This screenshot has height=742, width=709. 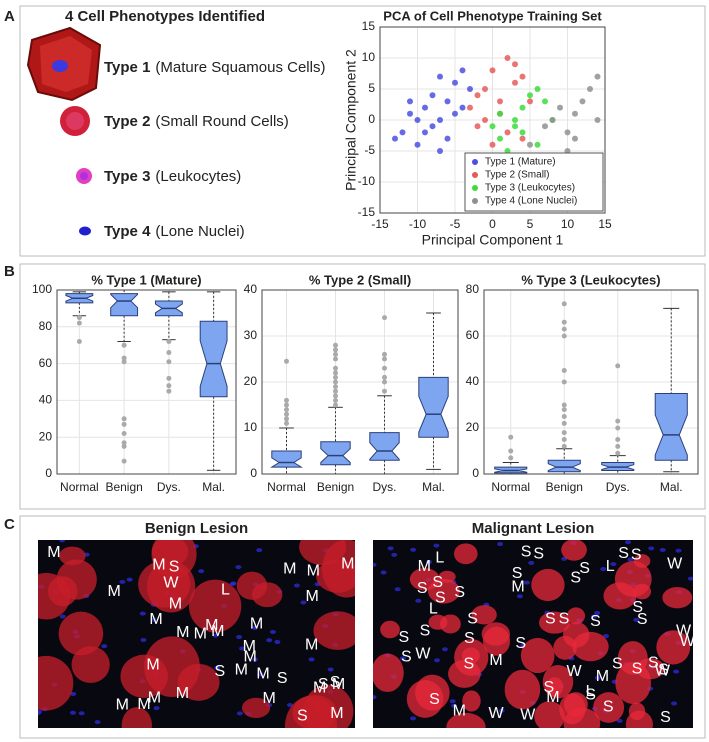 I want to click on chart-title: PCA of Cell Phenotype Training Set, so click(x=492, y=15).